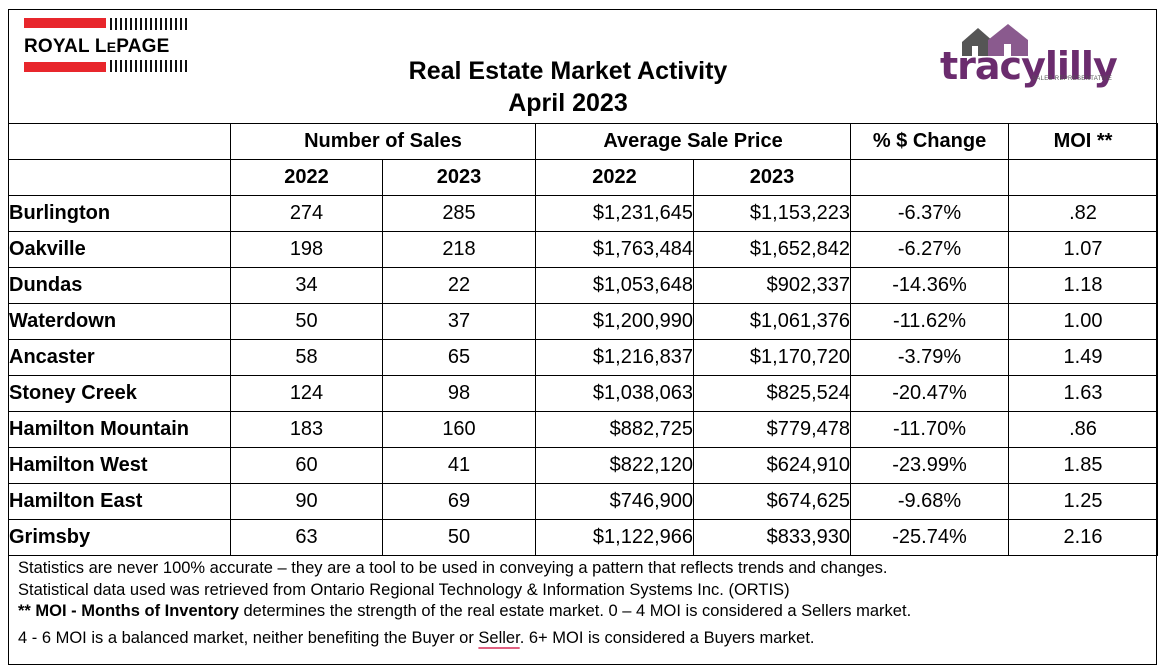 Image resolution: width=1165 pixels, height=669 pixels. What do you see at coordinates (667, 637) in the screenshot?
I see `note-line-4-c: . 6+ MOI is considered a Buyers market.` at bounding box center [667, 637].